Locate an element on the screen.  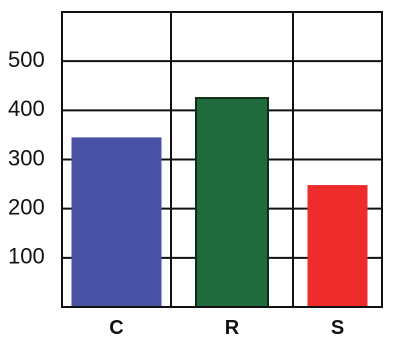
bar-s is located at coordinates (337, 246).